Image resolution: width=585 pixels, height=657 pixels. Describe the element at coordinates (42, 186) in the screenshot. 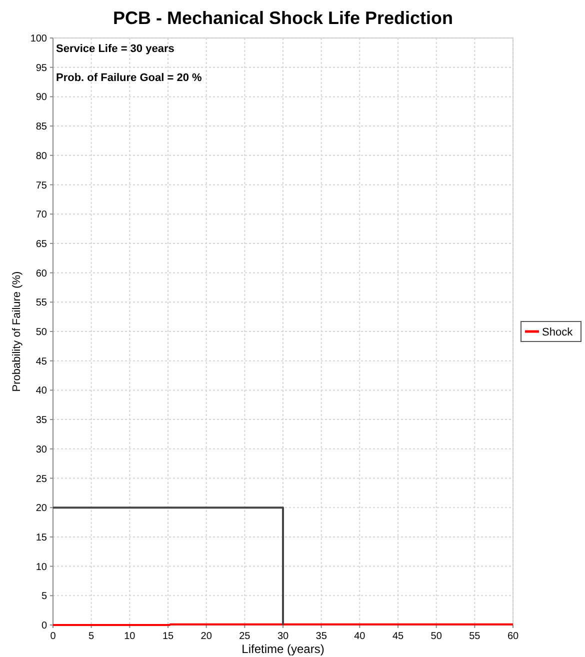

I see `y-tick-label: 75` at that location.